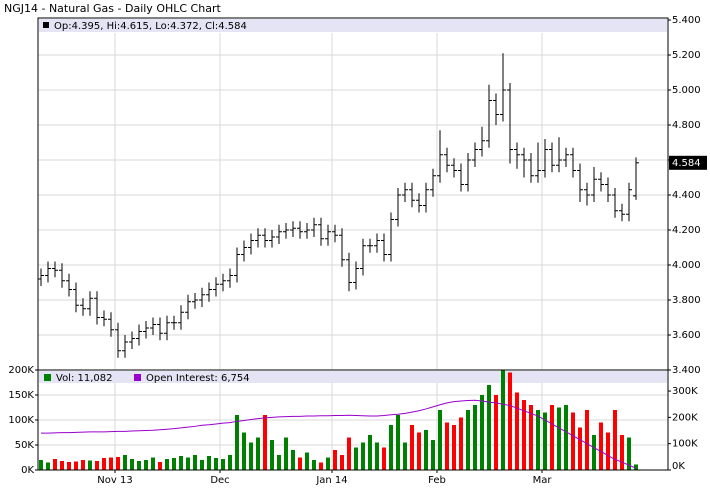 This screenshot has height=488, width=710. Describe the element at coordinates (686, 300) in the screenshot. I see `y-tick-label: 3.800` at that location.